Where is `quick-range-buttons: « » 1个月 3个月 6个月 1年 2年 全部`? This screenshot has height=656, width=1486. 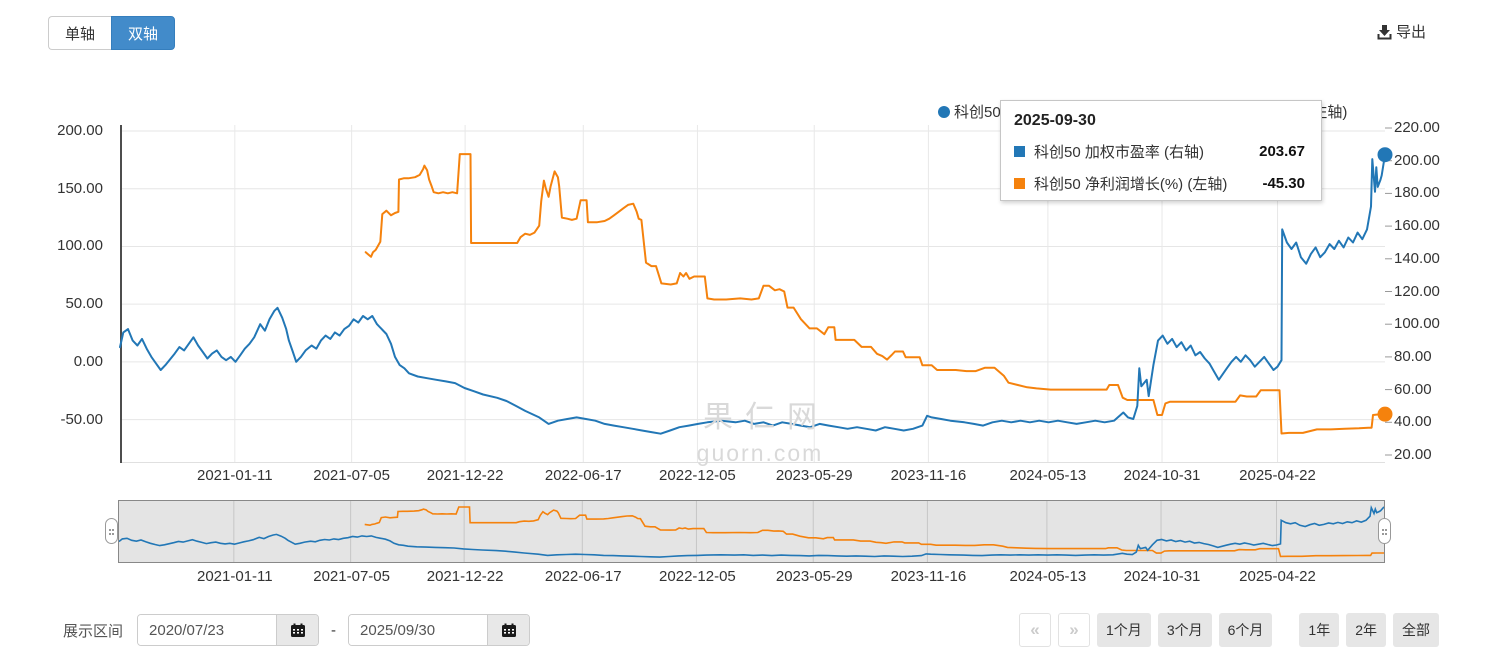
quick-range-buttons: « » 1个月 3个月 6个月 1年 2年 全部 is located at coordinates (1241, 630).